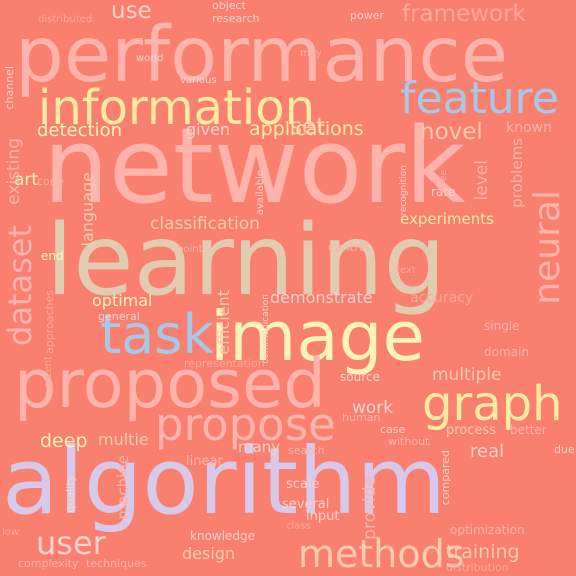 Image resolution: width=576 pixels, height=576 pixels. Describe the element at coordinates (123, 487) in the screenshot. I see `word-machine: machine` at that location.